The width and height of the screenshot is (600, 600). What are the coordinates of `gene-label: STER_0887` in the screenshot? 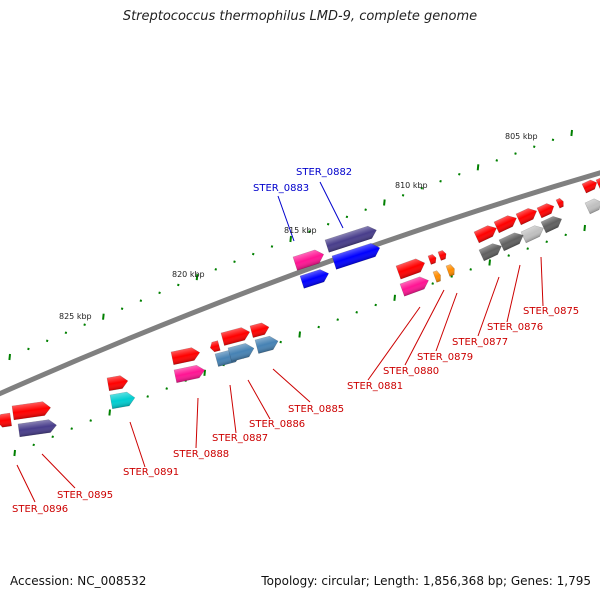 It's located at (240, 438).